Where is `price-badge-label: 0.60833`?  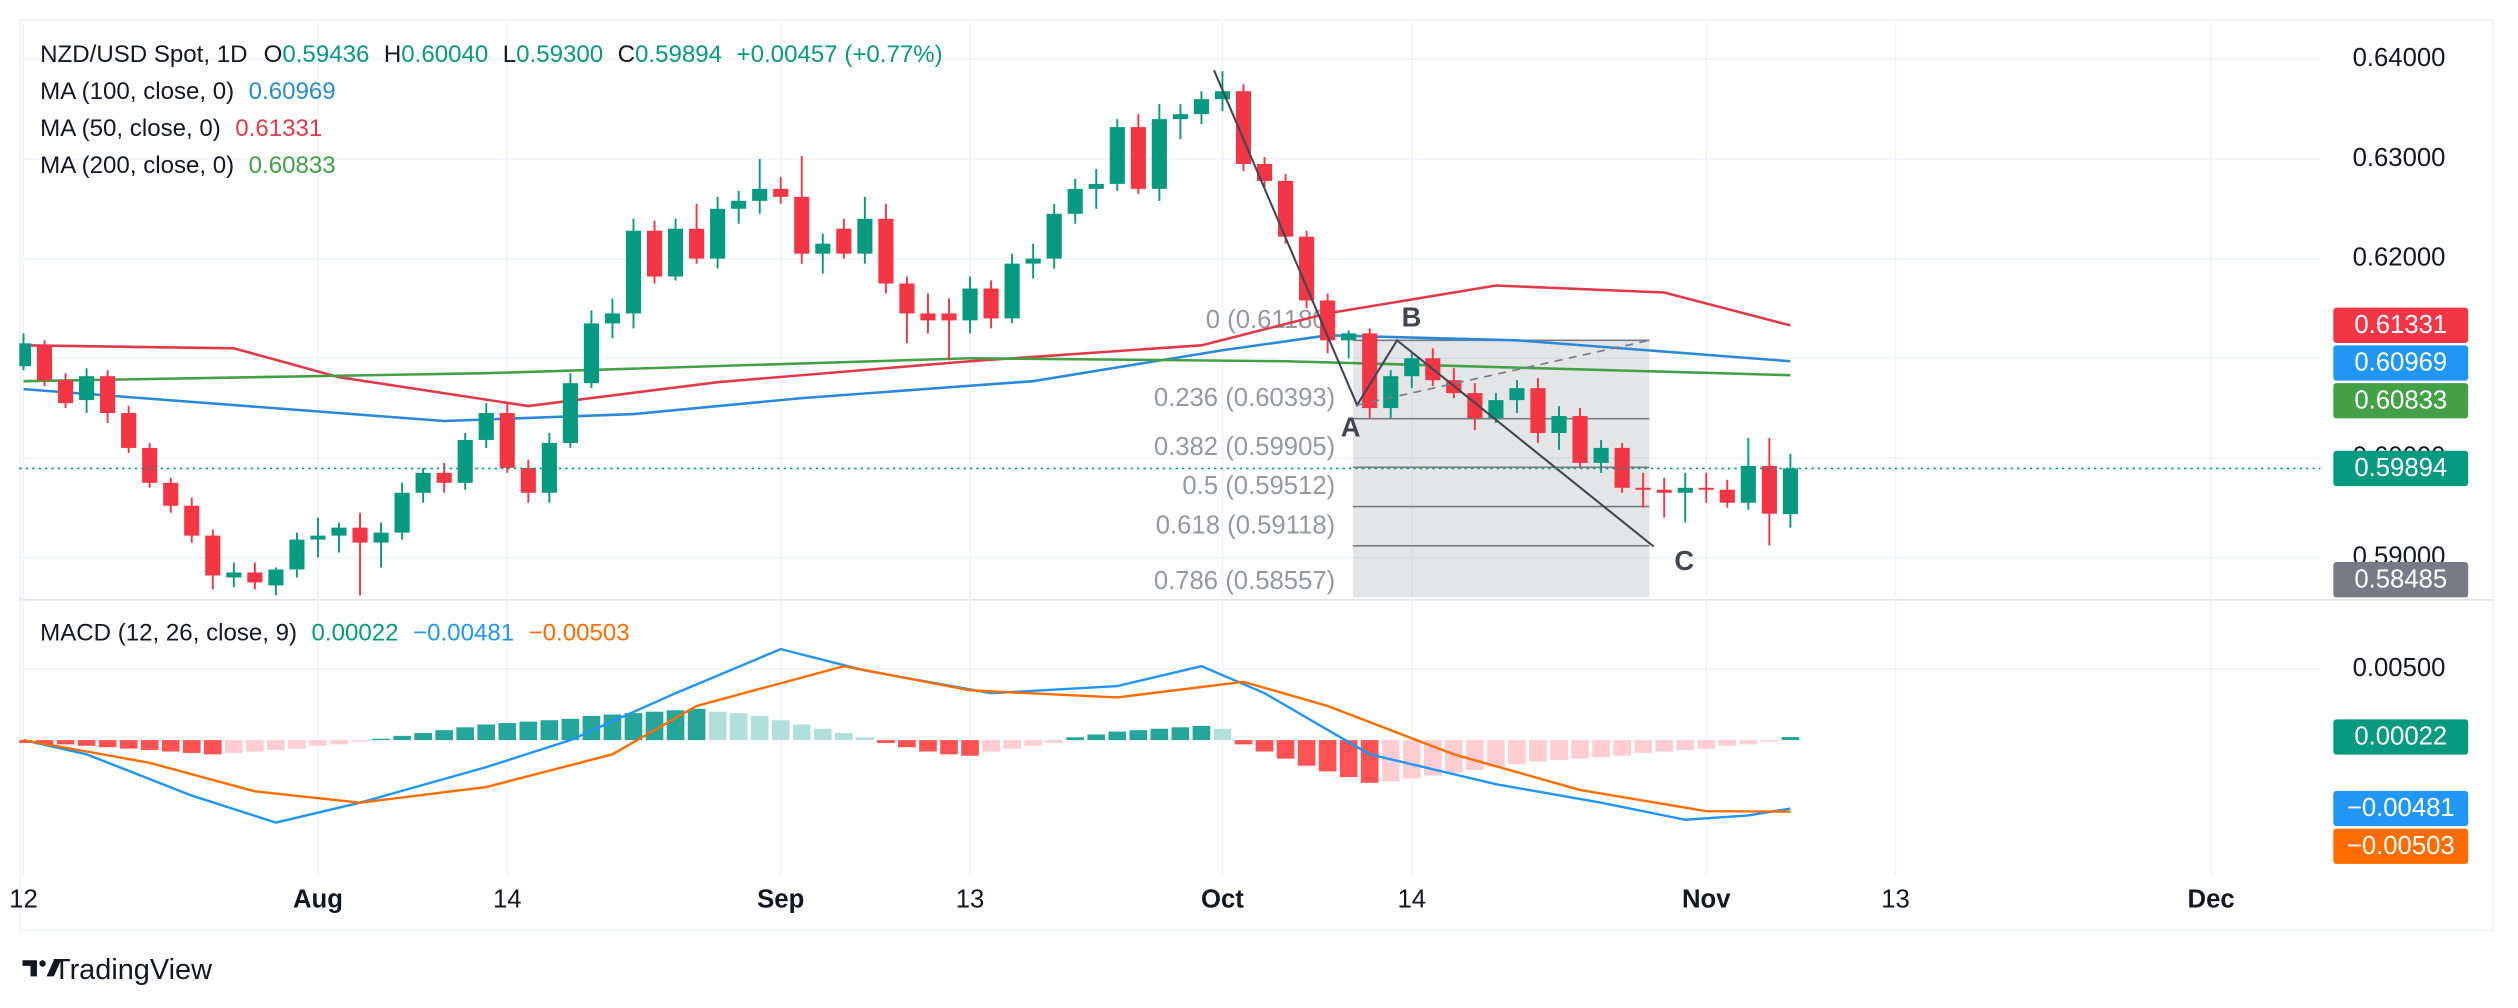
price-badge-label: 0.60833 is located at coordinates (2400, 400).